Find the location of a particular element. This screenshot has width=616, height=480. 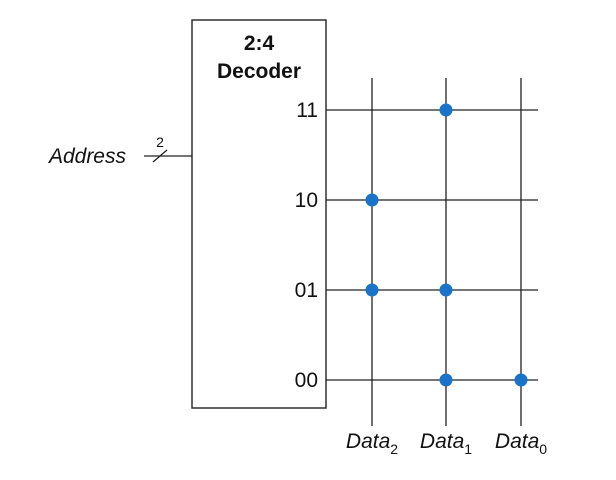

decoder-output-label: 10 is located at coordinates (306, 200).